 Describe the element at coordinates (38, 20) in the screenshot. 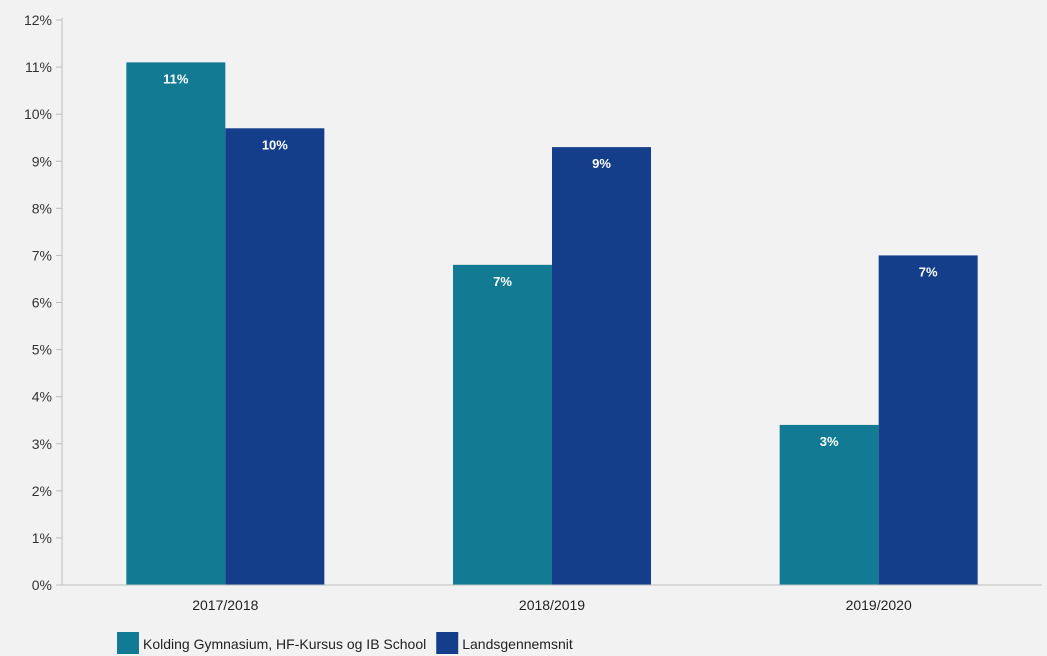

I see `y-tick-label: 12%` at that location.